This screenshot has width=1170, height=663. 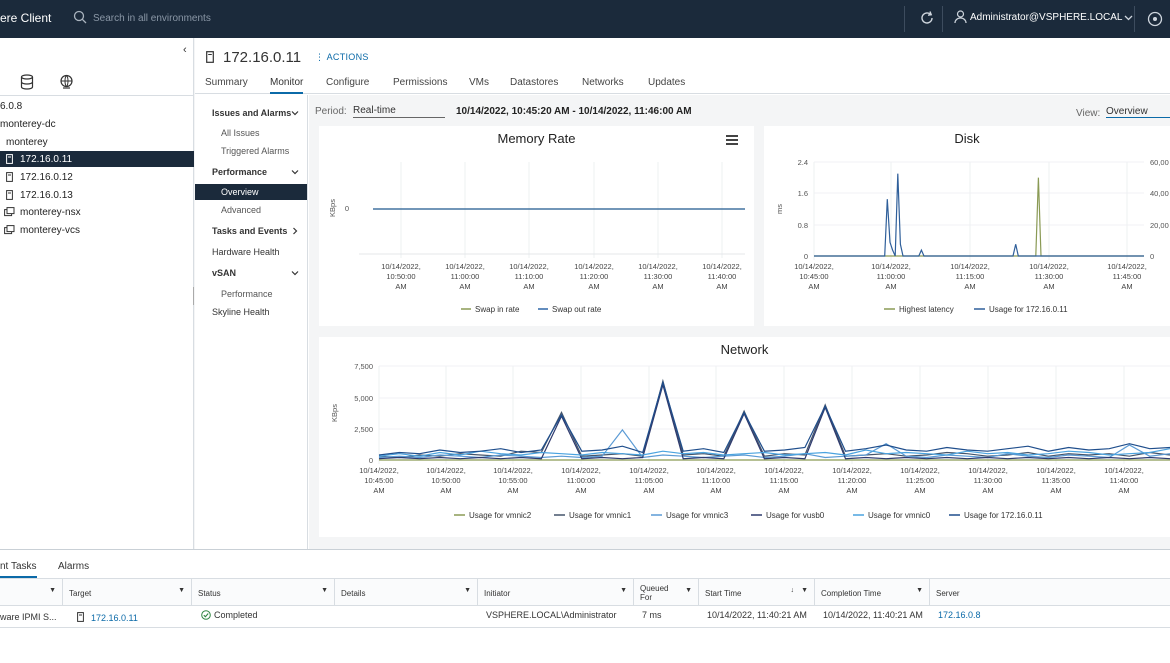 What do you see at coordinates (959, 615) in the screenshot?
I see `server-link: 172.16.0.8` at bounding box center [959, 615].